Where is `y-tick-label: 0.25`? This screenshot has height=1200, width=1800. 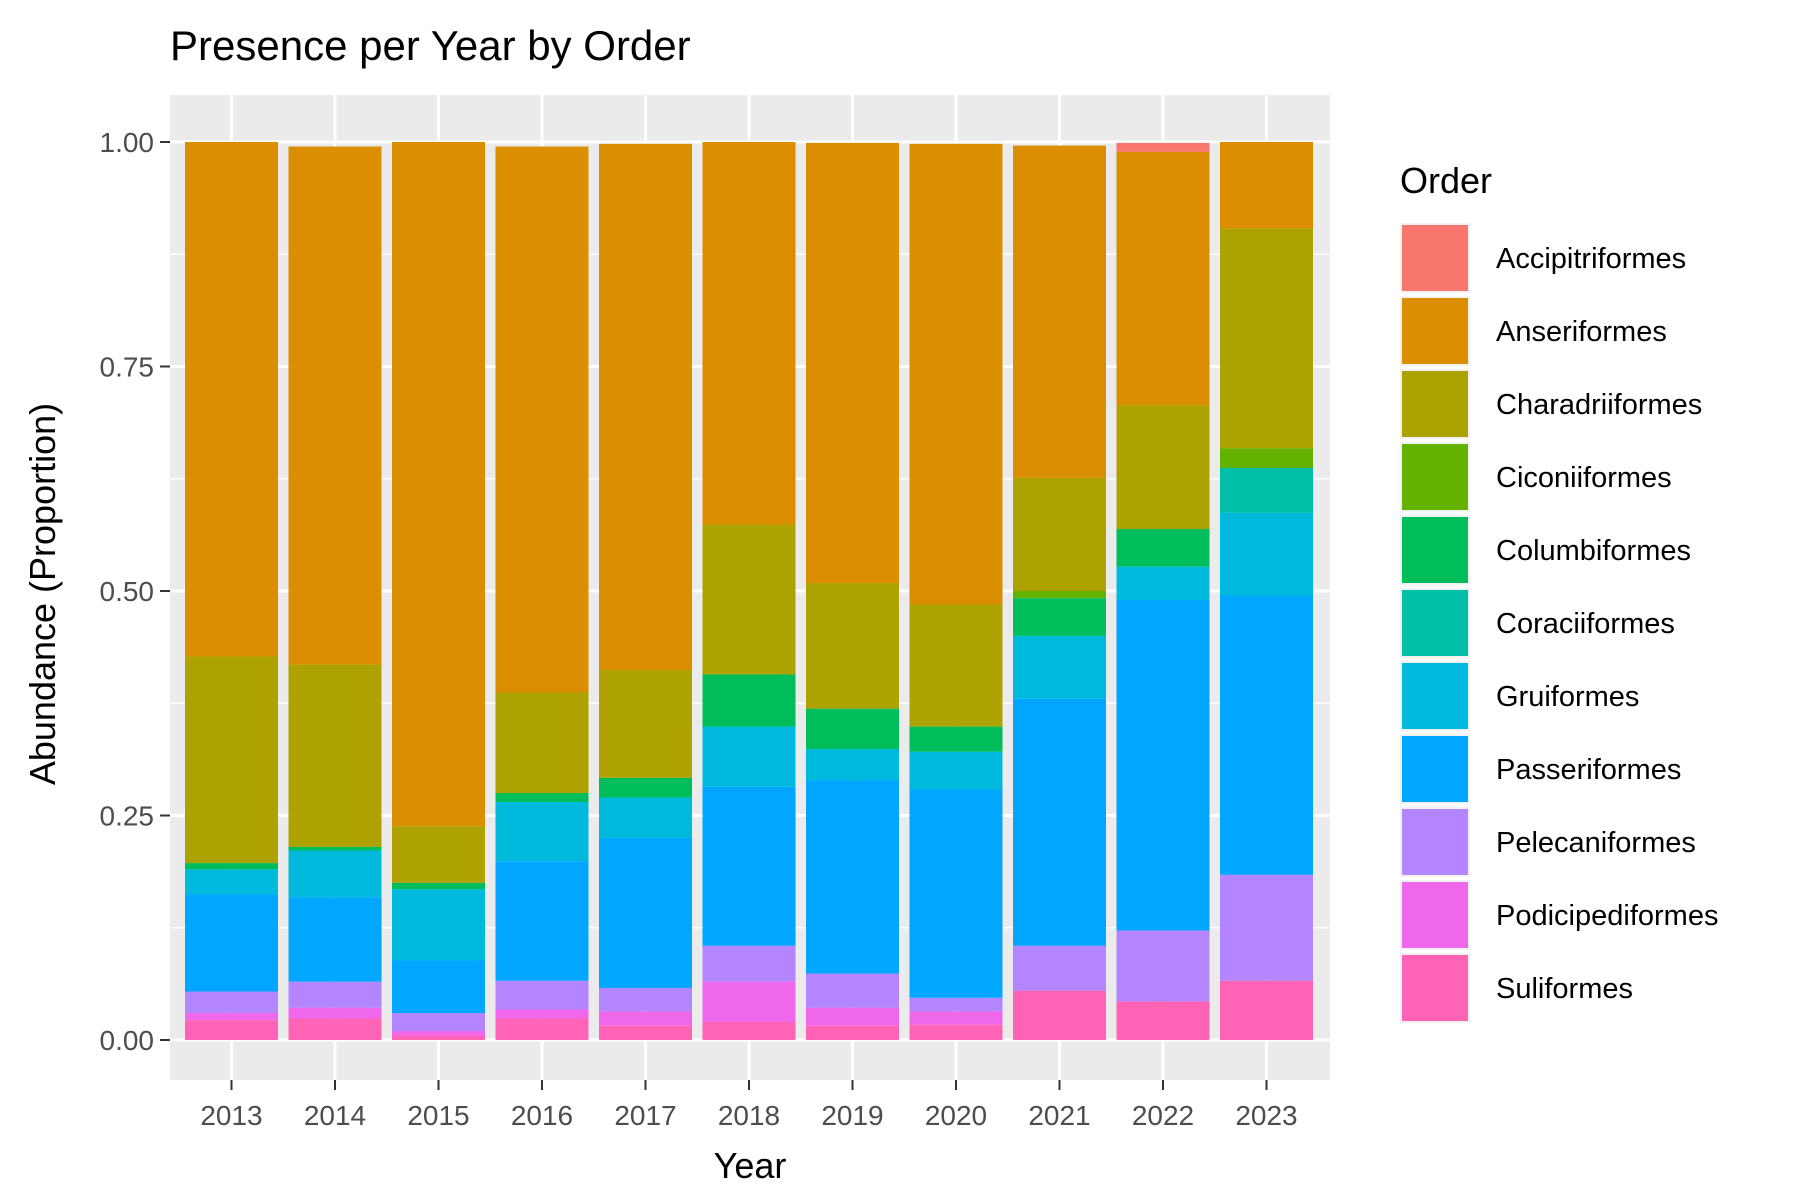
y-tick-label: 0.25 is located at coordinates (127, 816).